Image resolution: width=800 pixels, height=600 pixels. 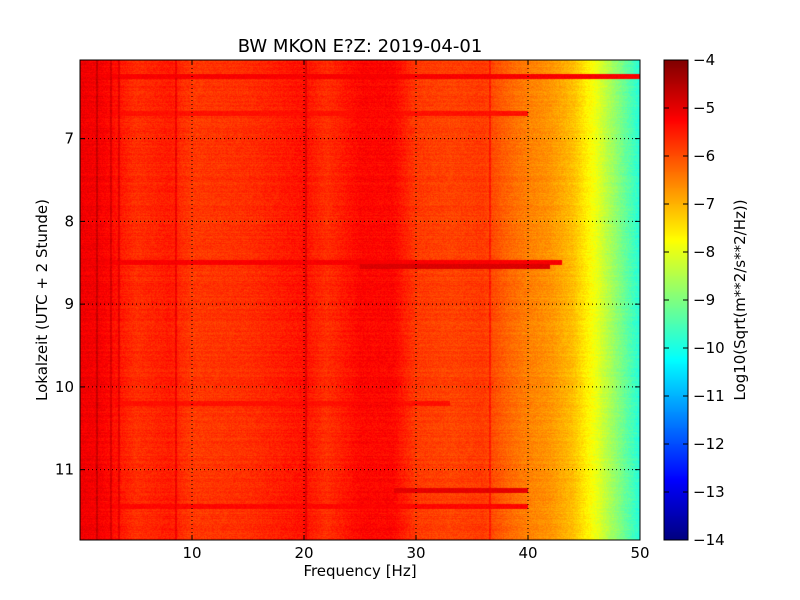 What do you see at coordinates (740, 299) in the screenshot?
I see `colorbar-label: Log10(Sqrt(m**2/s**2/Hz))` at bounding box center [740, 299].